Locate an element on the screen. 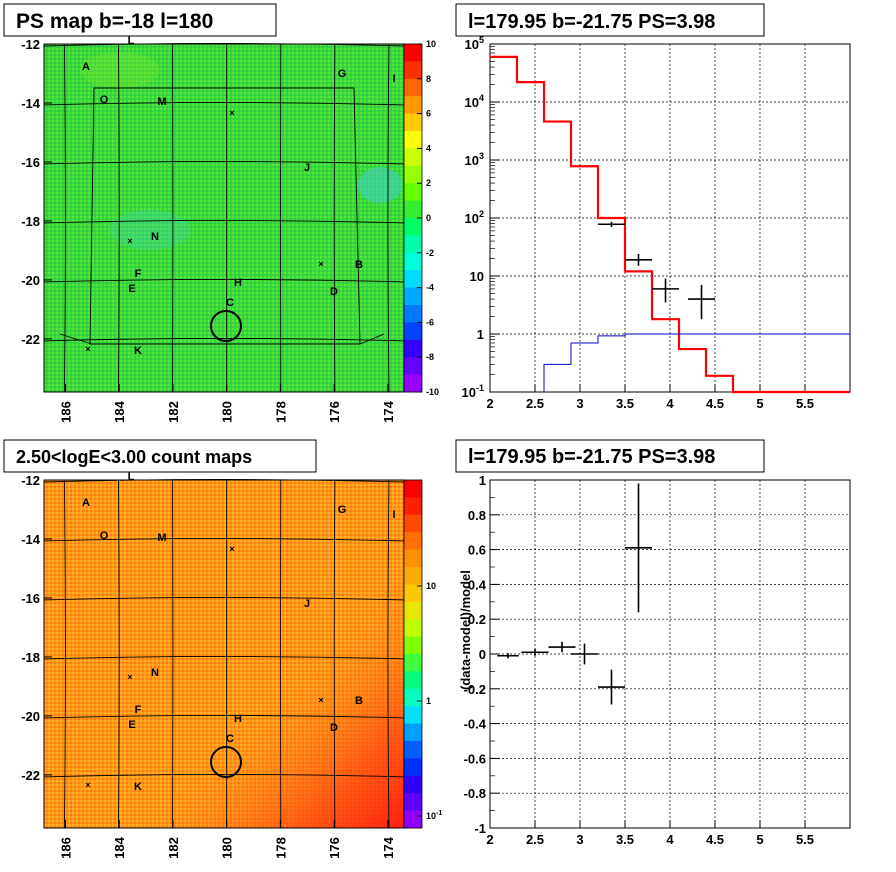 This screenshot has height=872, width=896. colorbar-tick-label: 6 is located at coordinates (428, 114).